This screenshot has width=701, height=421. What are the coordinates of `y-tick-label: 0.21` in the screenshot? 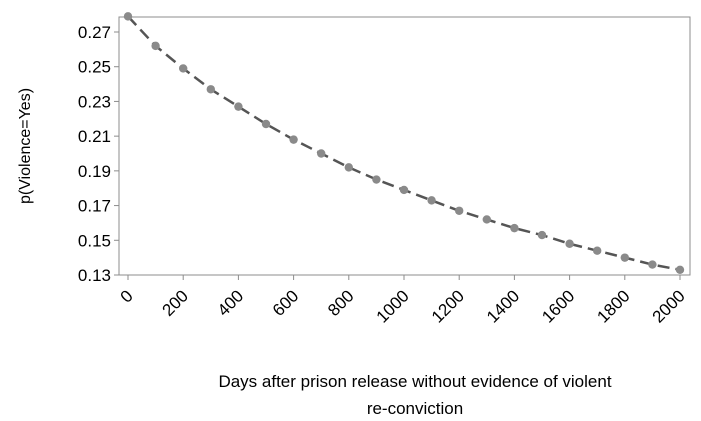 It's located at (94, 136).